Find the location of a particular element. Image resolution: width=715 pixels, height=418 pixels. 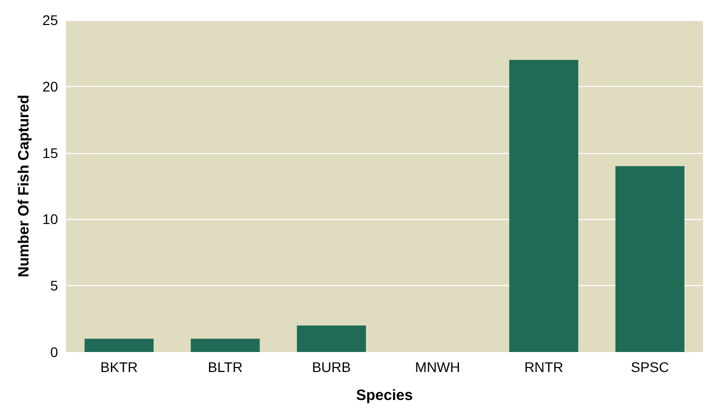

y-tick-label: 10 is located at coordinates (50, 219).